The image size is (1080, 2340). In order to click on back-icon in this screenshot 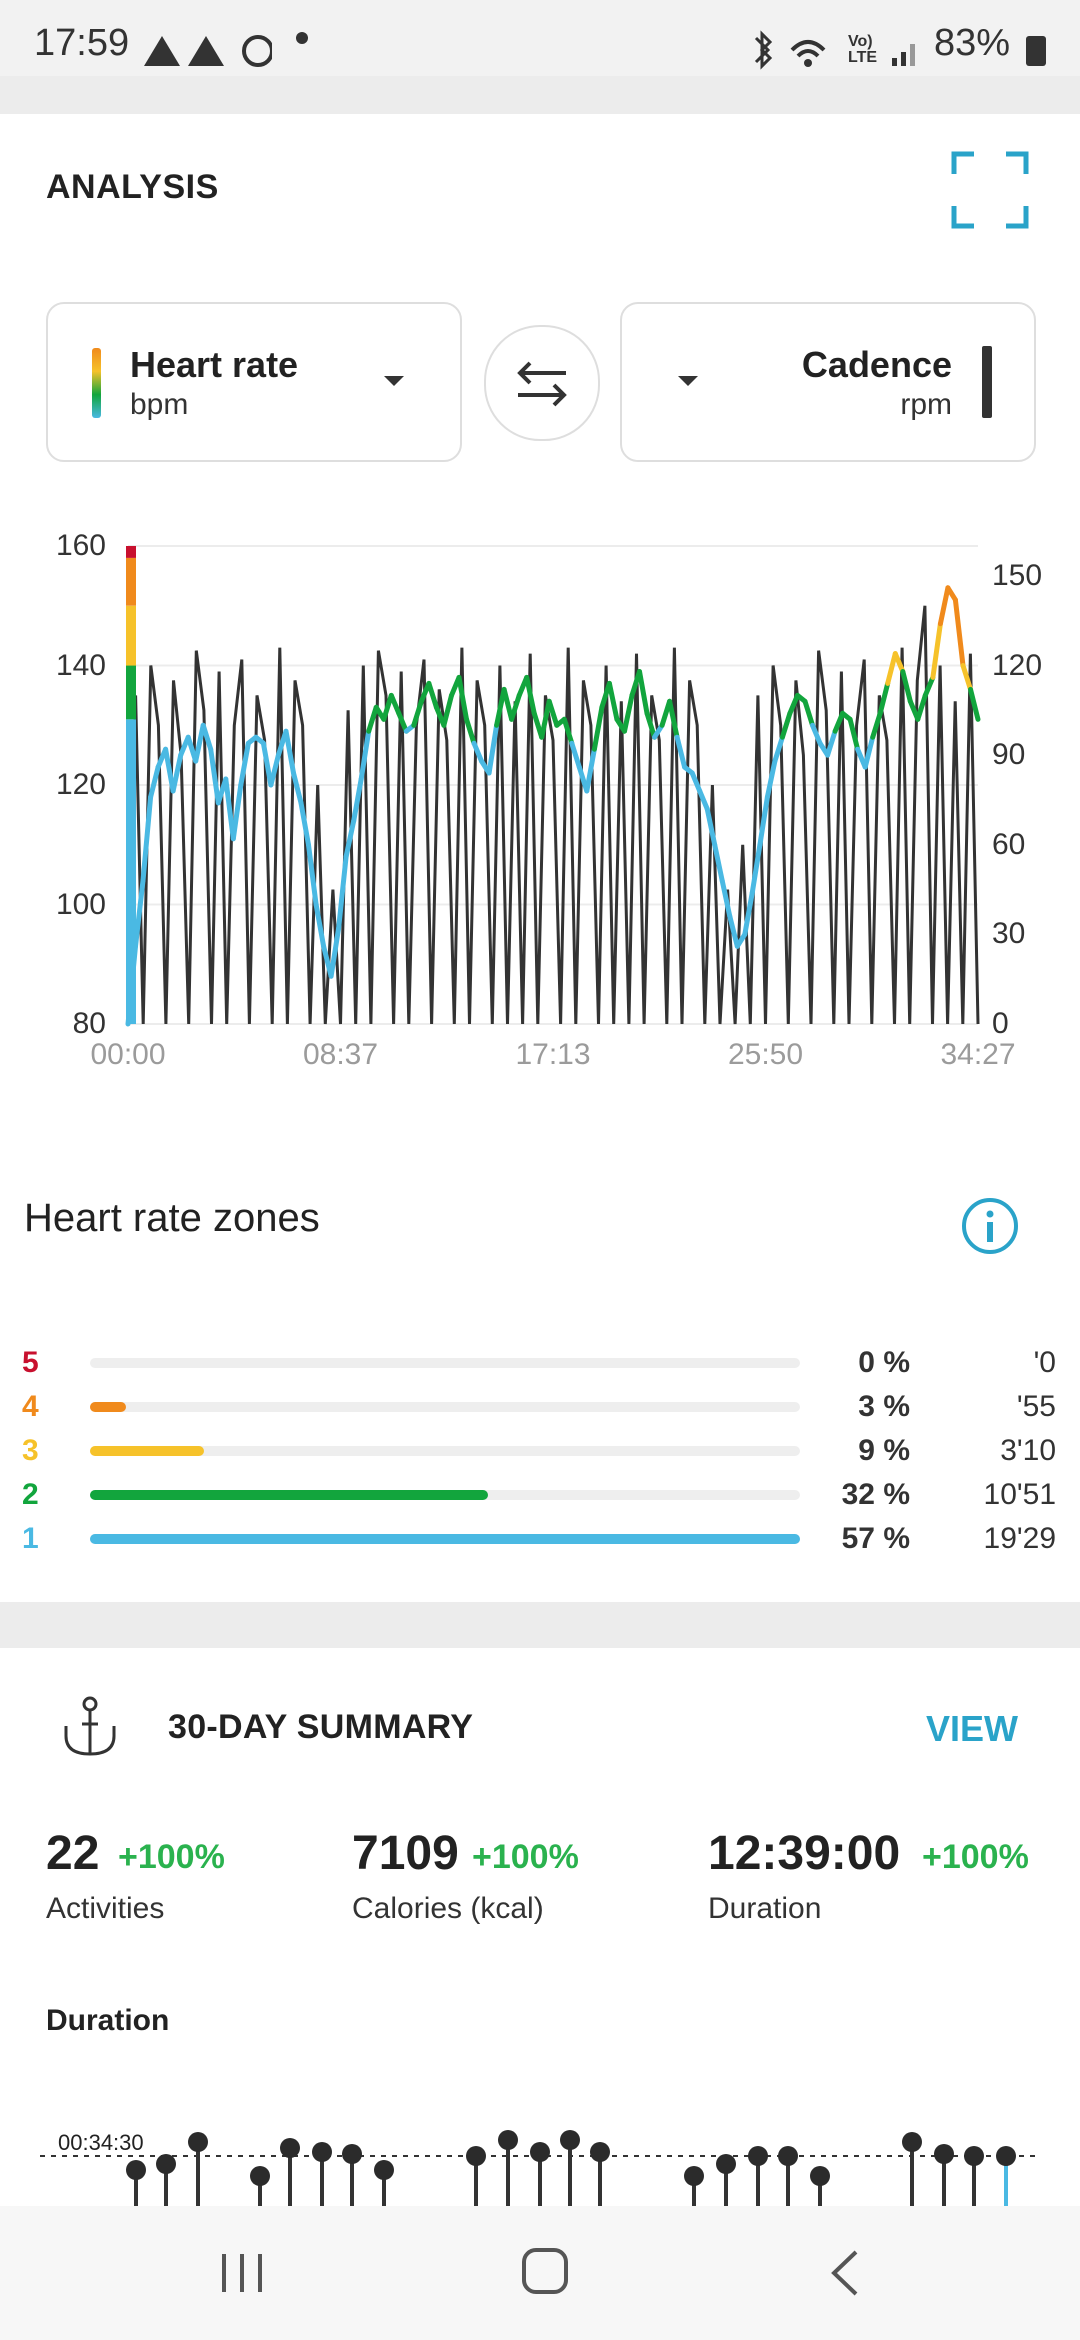, I will do `click(846, 2273)`.